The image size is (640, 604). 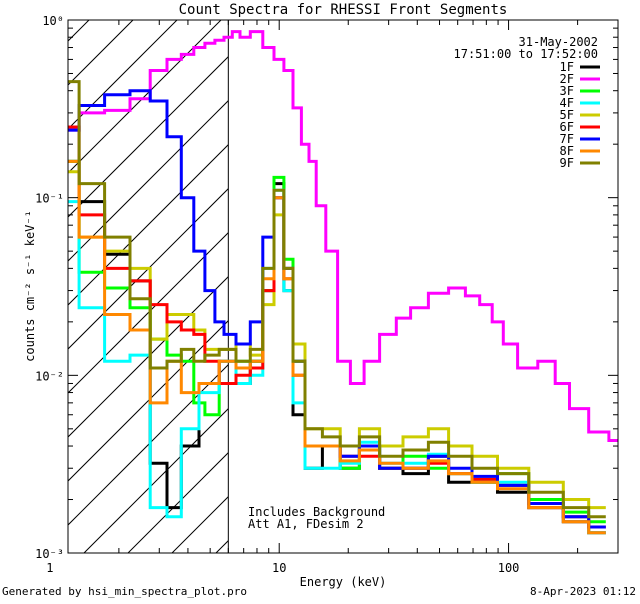 What do you see at coordinates (526, 54) in the screenshot?
I see `time-range-label: 17:51:00 to 17:52:00` at bounding box center [526, 54].